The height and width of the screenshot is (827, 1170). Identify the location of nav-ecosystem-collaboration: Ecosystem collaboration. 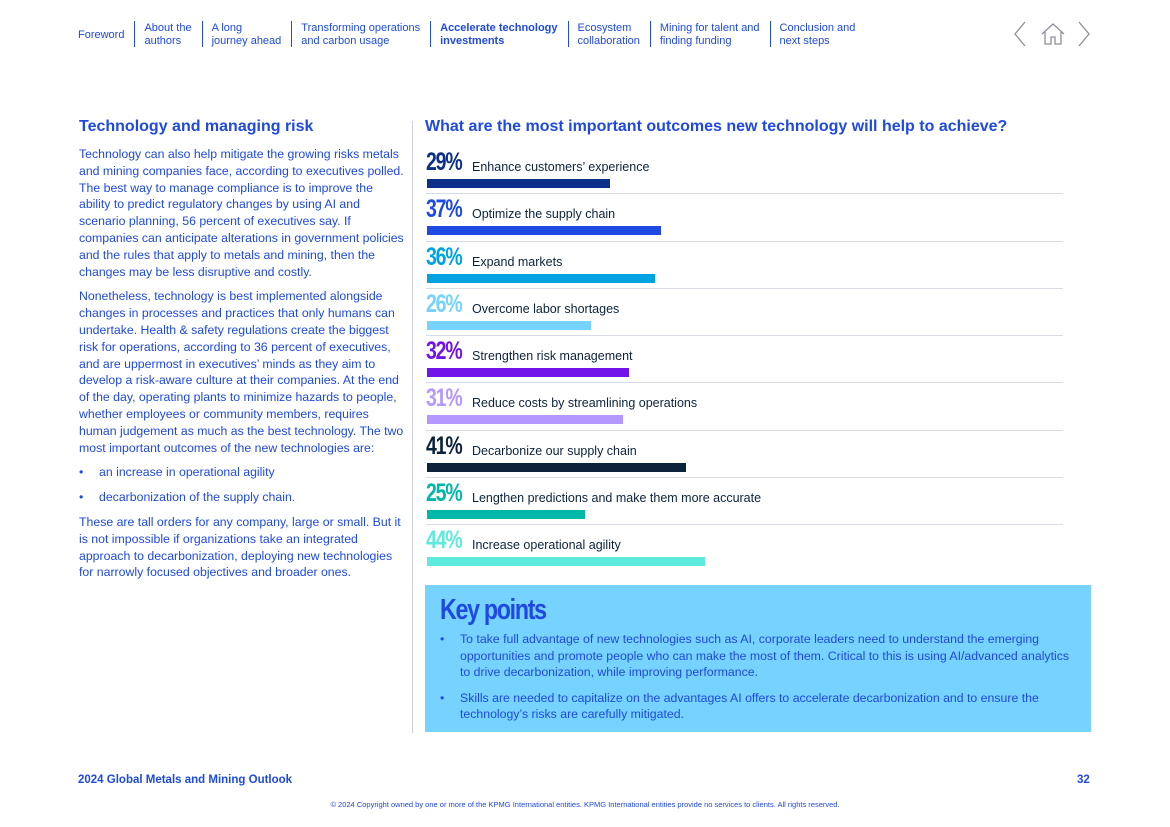
(608, 34).